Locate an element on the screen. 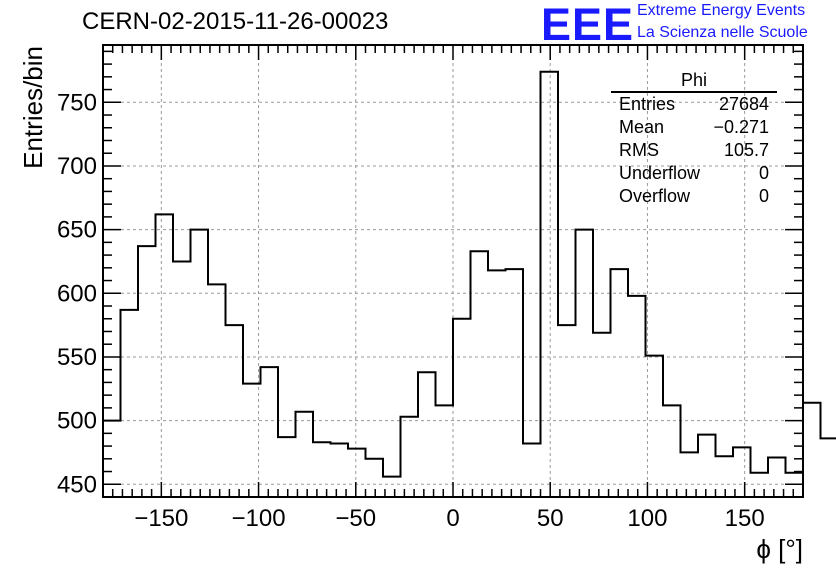  x-tick-label: −100 is located at coordinates (259, 518).